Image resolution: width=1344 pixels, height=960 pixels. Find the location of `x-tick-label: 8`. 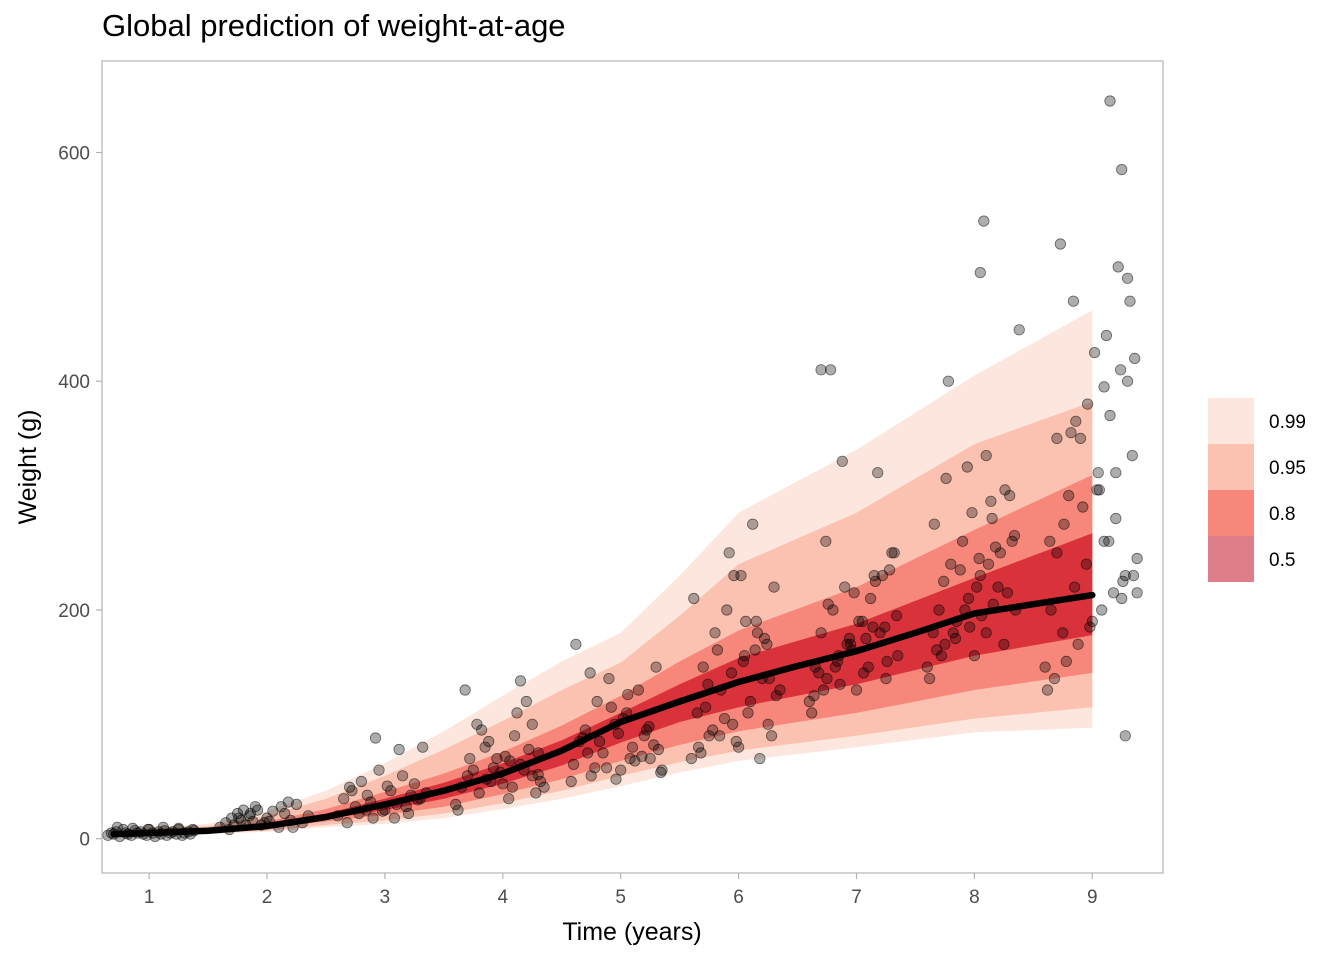

x-tick-label: 8 is located at coordinates (974, 897).